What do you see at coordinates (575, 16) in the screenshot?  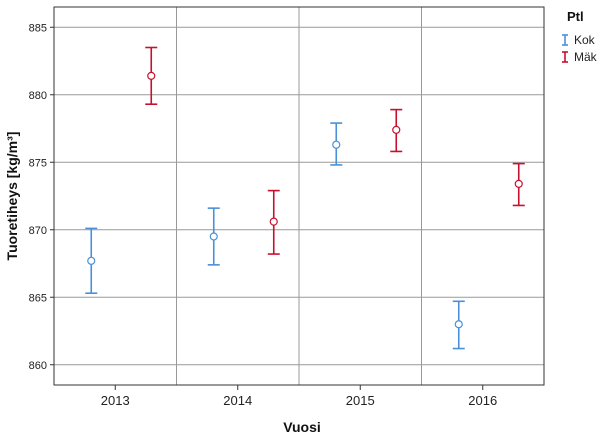 I see `legend-title: Ptl` at bounding box center [575, 16].